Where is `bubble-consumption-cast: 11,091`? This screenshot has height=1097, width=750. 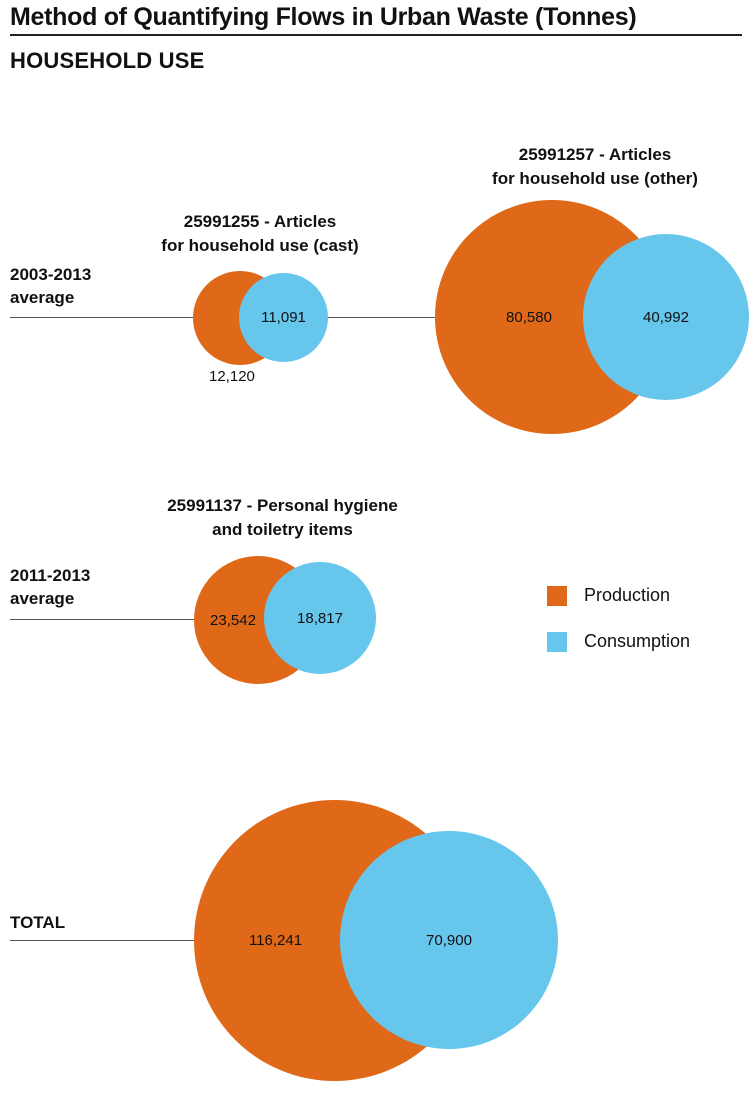
bubble-consumption-cast: 11,091 is located at coordinates (283, 317).